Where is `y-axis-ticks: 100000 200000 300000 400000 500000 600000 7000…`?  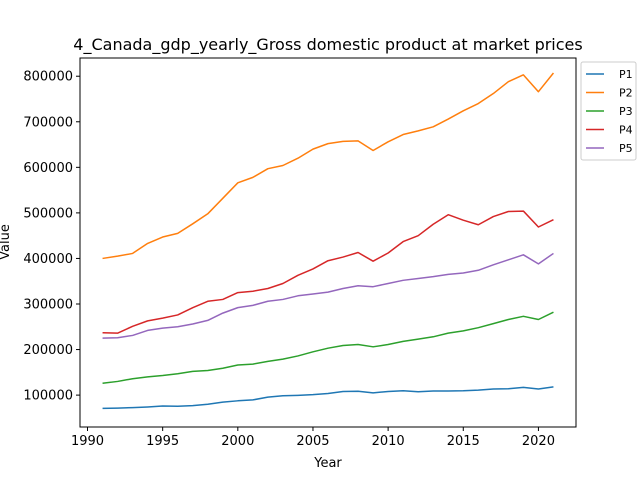
y-axis-ticks: 100000 200000 300000 400000 500000 600000 7000… is located at coordinates (51, 237).